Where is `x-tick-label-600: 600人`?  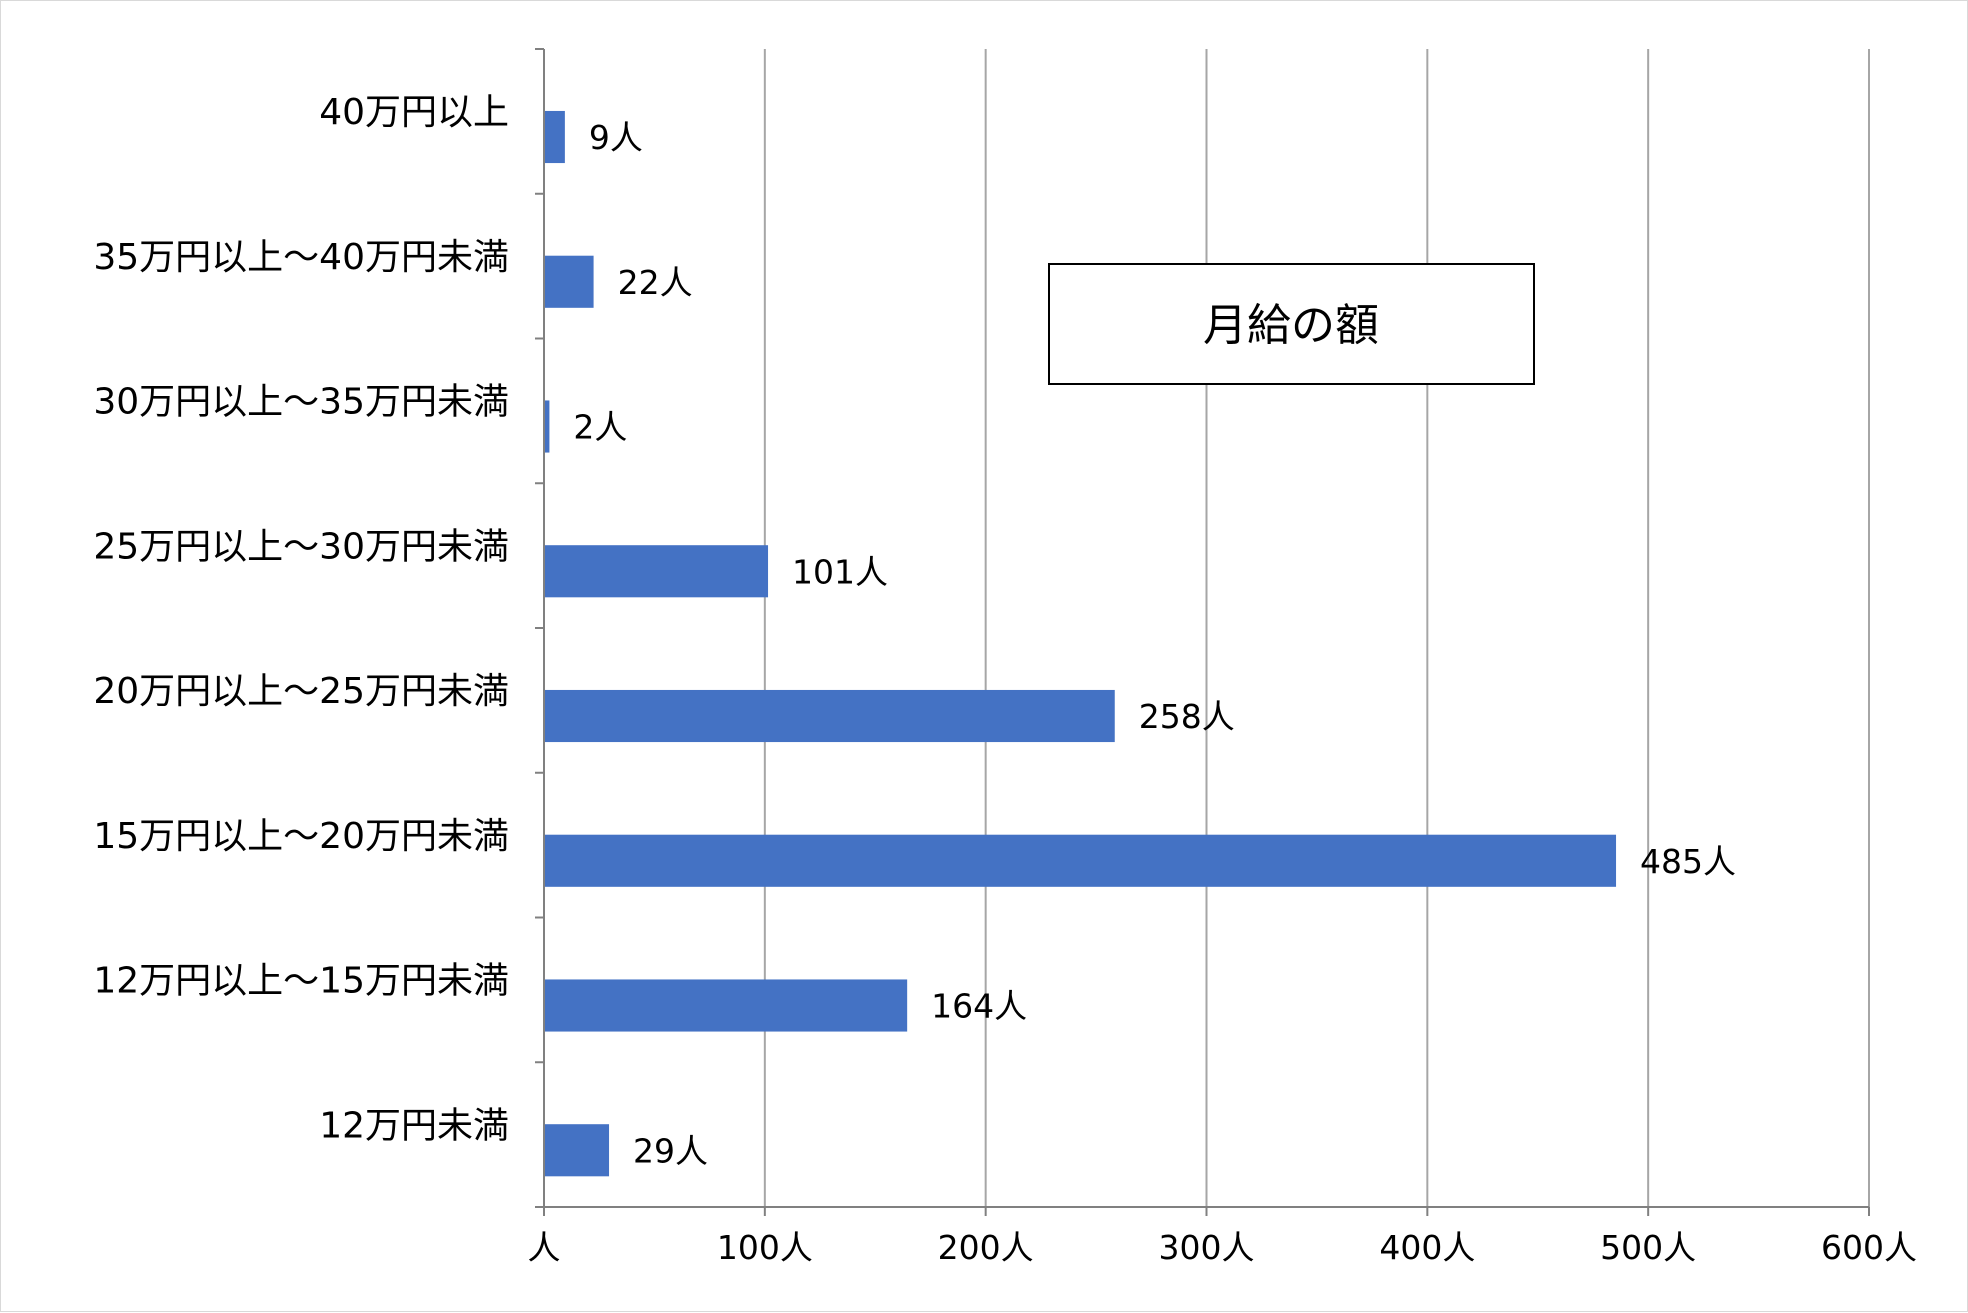
x-tick-label-600: 600人 is located at coordinates (1869, 1247).